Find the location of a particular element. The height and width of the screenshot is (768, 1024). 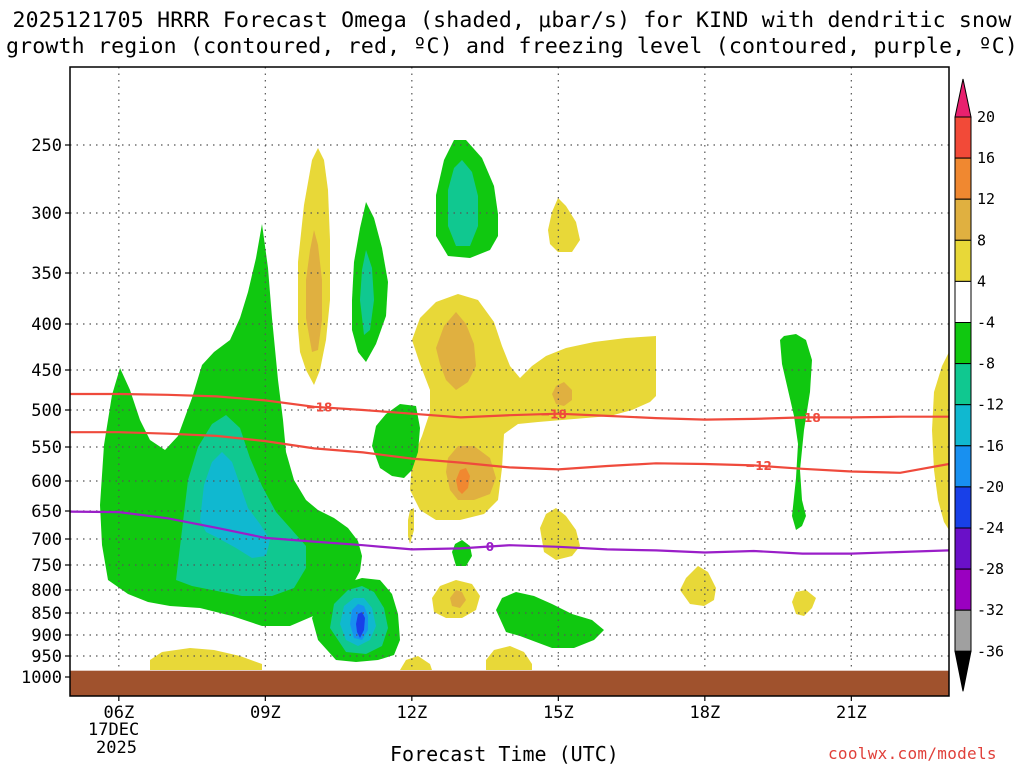

colorbar-label--32: -32 is located at coordinates (990, 610).